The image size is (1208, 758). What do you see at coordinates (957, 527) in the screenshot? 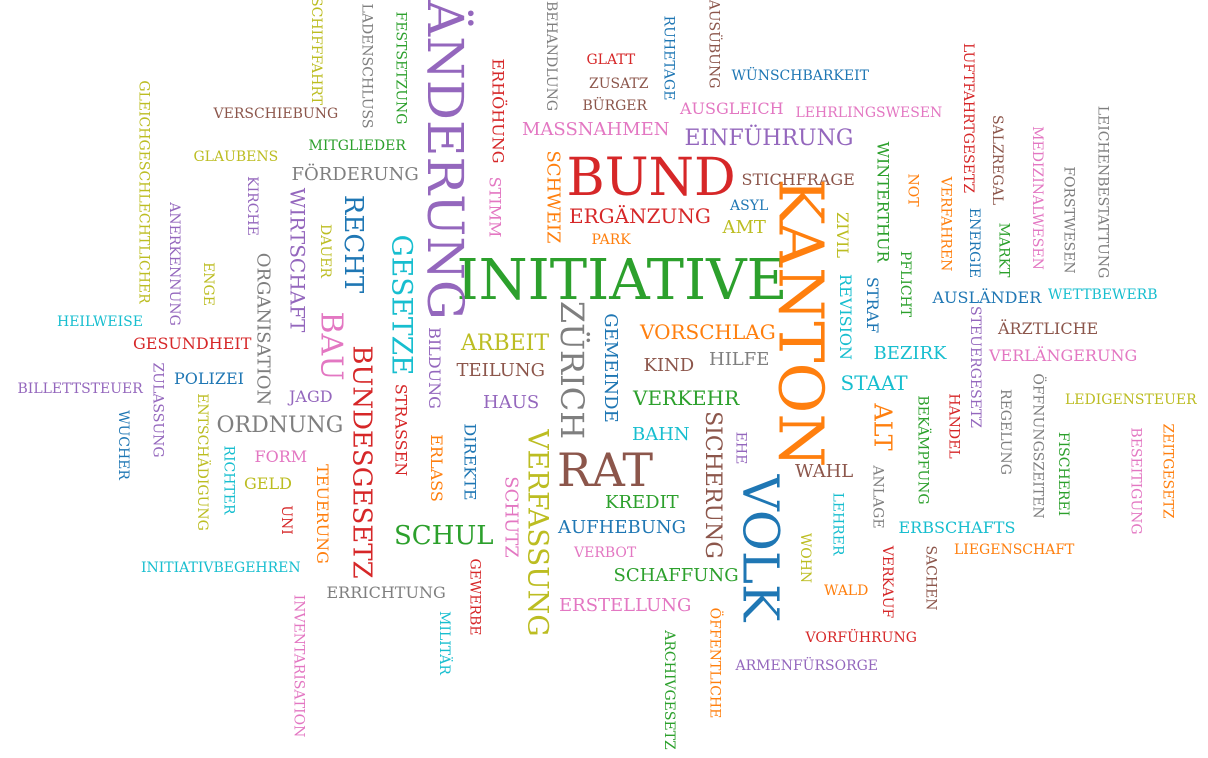
I see `word-65: ERBSCHAFTS` at bounding box center [957, 527].